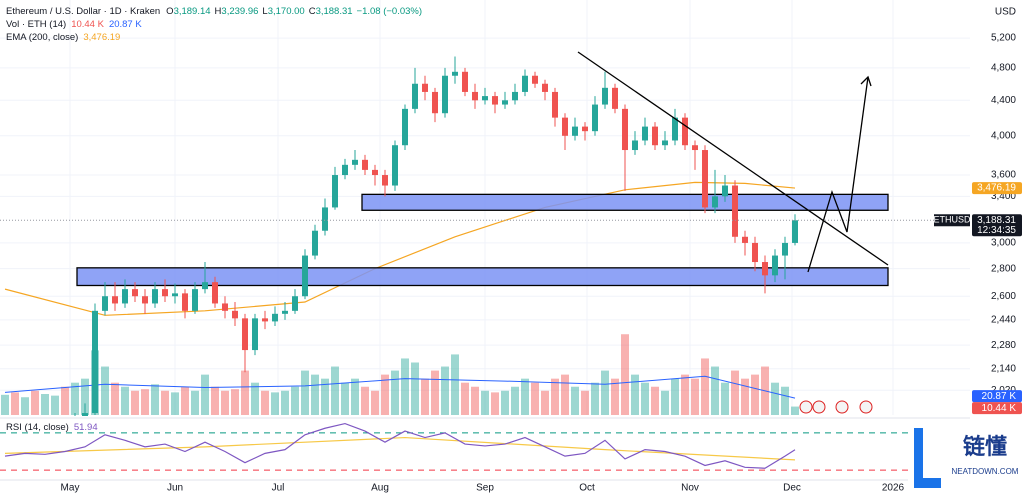 The image size is (1024, 497). Describe the element at coordinates (1003, 68) in the screenshot. I see `y-tick-label: 4,800` at that location.